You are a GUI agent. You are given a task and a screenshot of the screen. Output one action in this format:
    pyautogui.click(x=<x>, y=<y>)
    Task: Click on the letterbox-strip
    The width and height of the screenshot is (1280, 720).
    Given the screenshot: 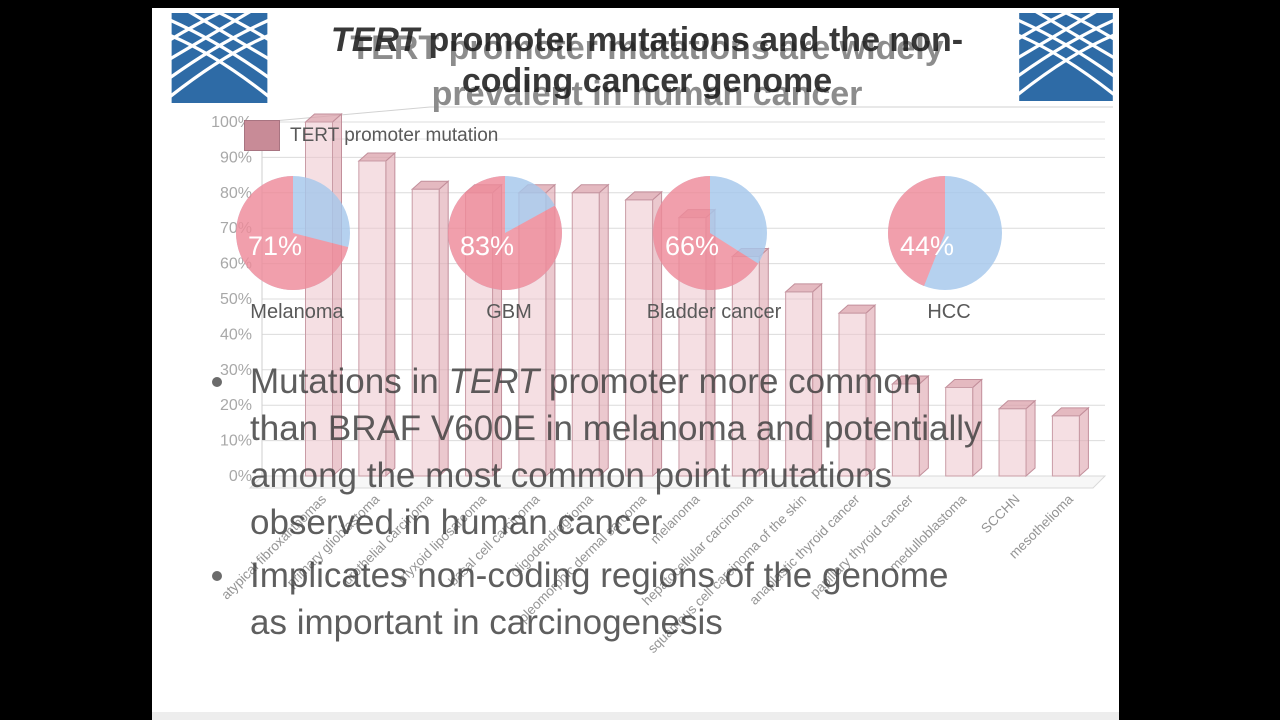 What is the action you would take?
    pyautogui.click(x=635, y=716)
    